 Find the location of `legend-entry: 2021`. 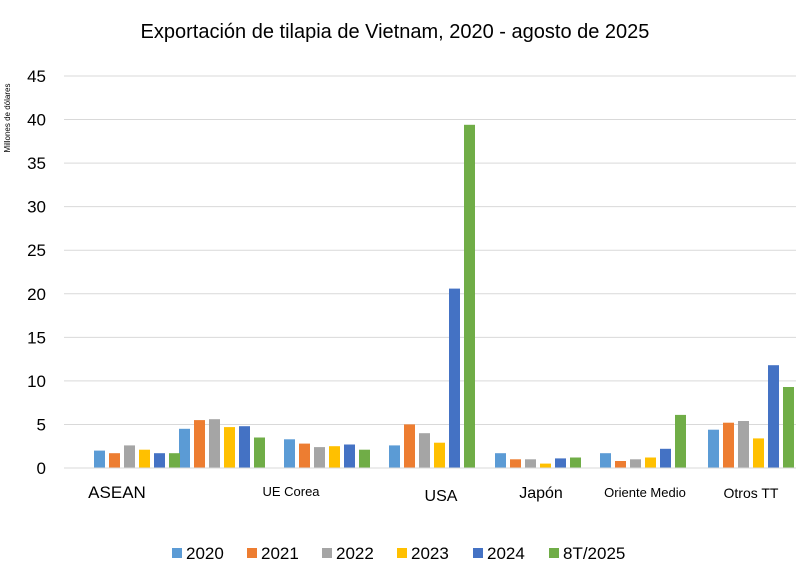

legend-entry: 2021 is located at coordinates (280, 553).